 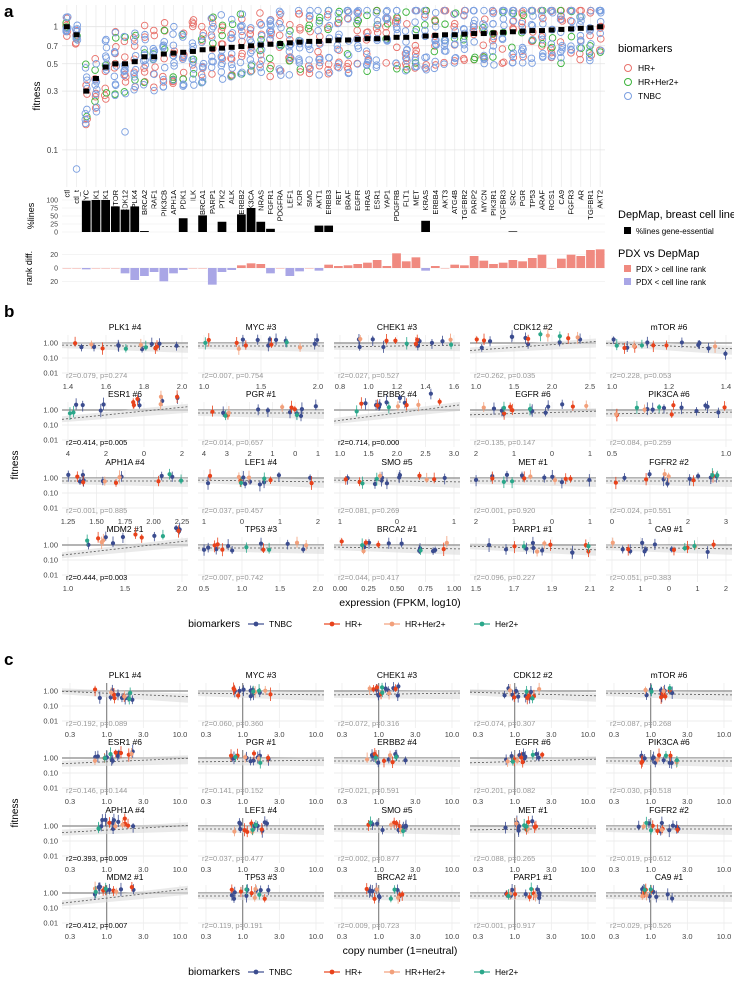 I want to click on x-tick-label: ERBB4, so click(x=435, y=202).